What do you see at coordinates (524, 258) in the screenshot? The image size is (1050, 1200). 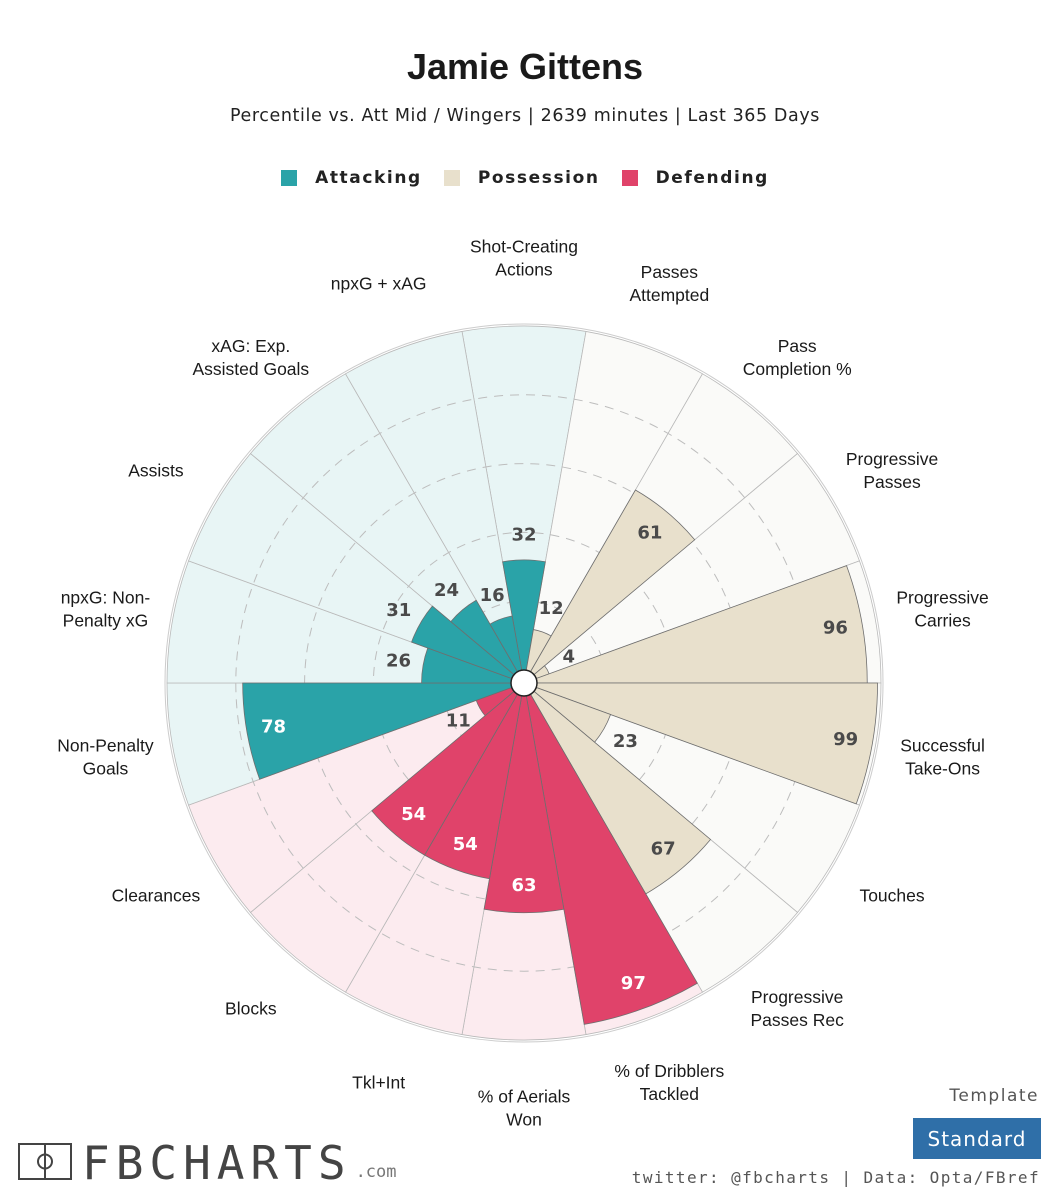 I see `metric-label: Shot-Creating Actions` at bounding box center [524, 258].